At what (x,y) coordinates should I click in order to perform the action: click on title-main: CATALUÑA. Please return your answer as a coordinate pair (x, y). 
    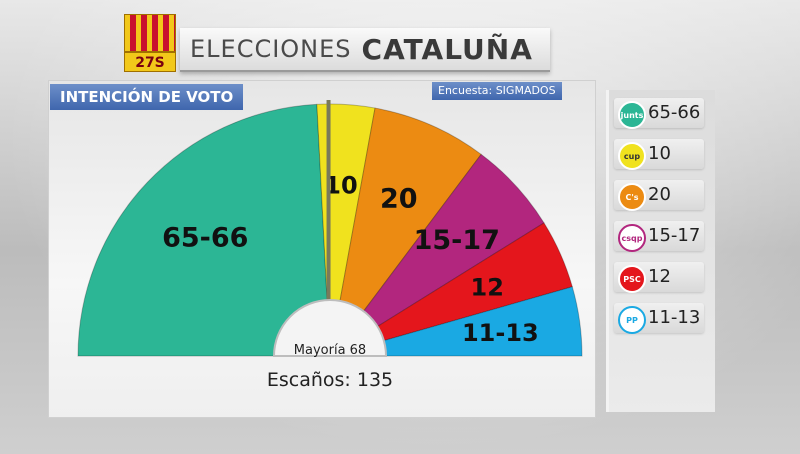
    Looking at the image, I should click on (447, 49).